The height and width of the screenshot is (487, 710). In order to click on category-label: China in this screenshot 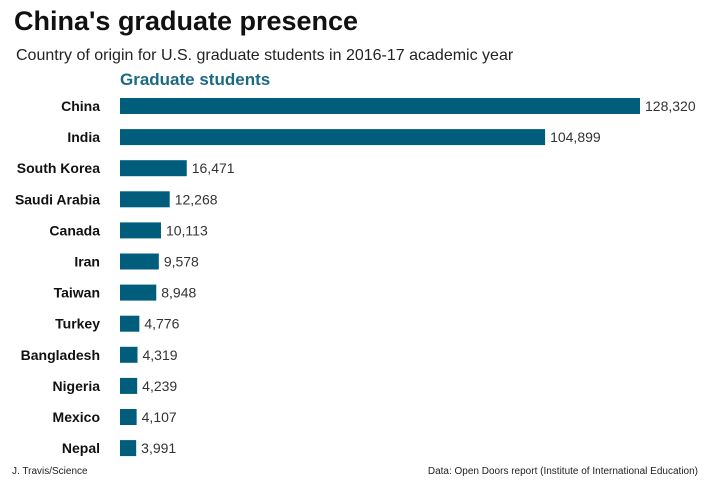, I will do `click(80, 106)`.